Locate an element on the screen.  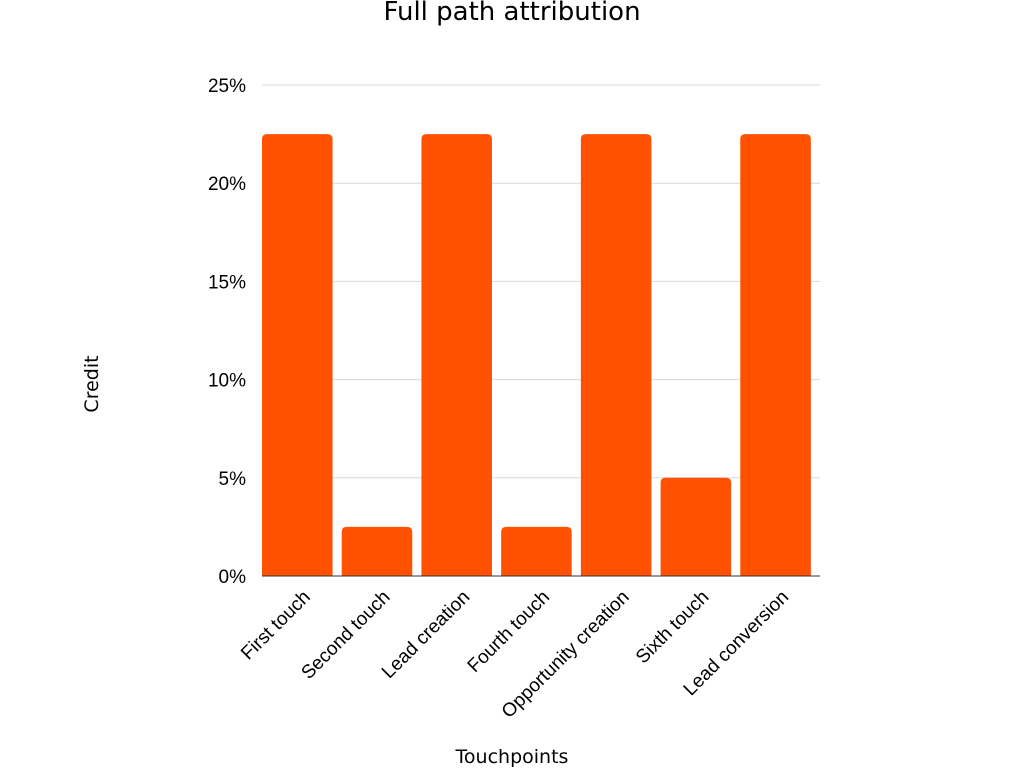
y-axis-ticks: 0% 5% 10% 15% 20% 25% is located at coordinates (227, 332).